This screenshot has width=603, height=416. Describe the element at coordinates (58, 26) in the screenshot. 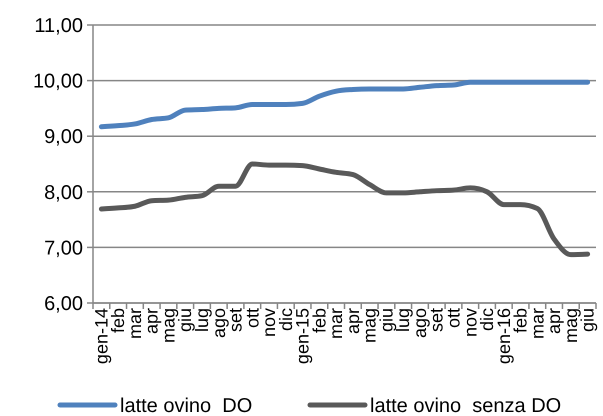

I see `y-tick-label: 11,00` at that location.